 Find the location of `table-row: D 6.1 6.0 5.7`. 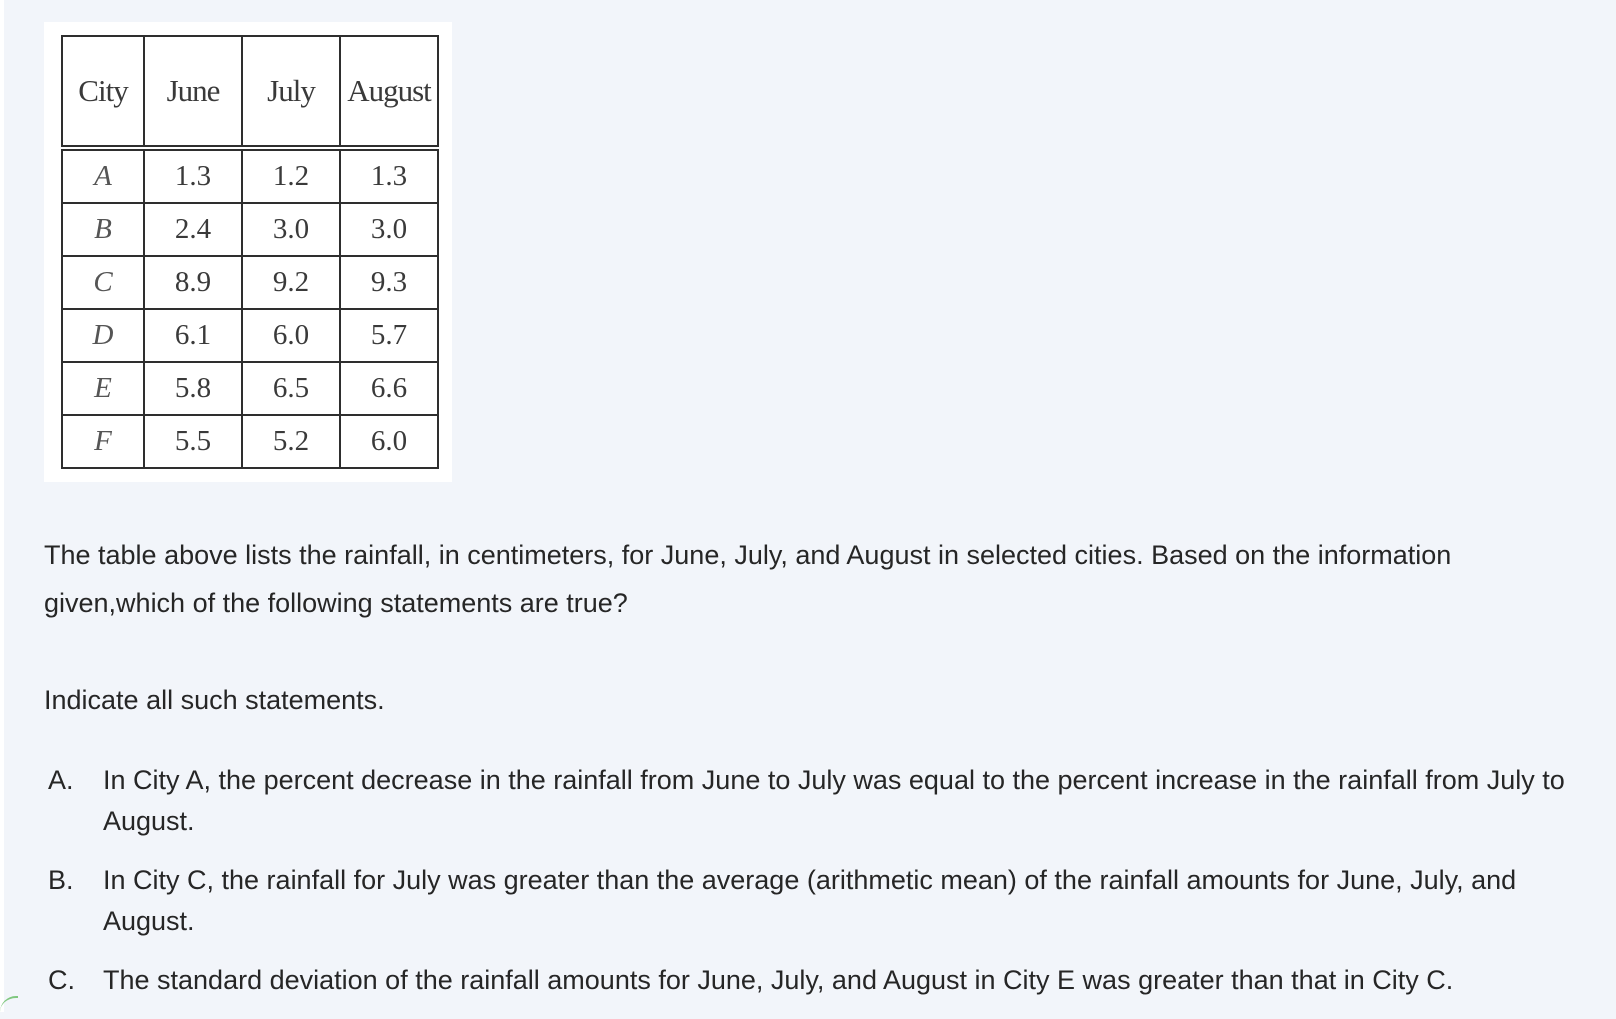

table-row: D 6.1 6.0 5.7 is located at coordinates (250, 335).